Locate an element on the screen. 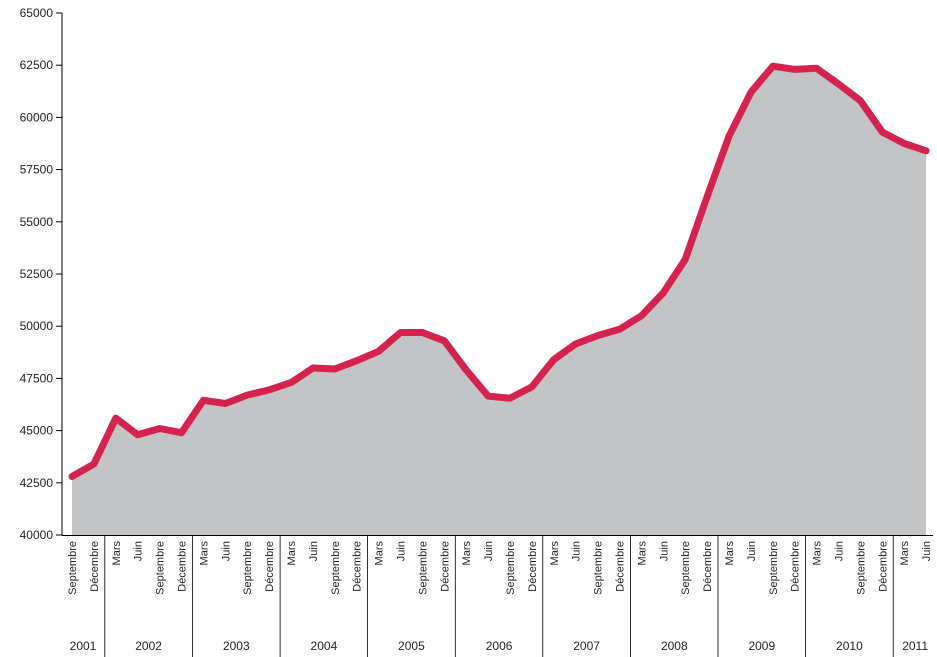  year-label: 2005 is located at coordinates (411, 646).